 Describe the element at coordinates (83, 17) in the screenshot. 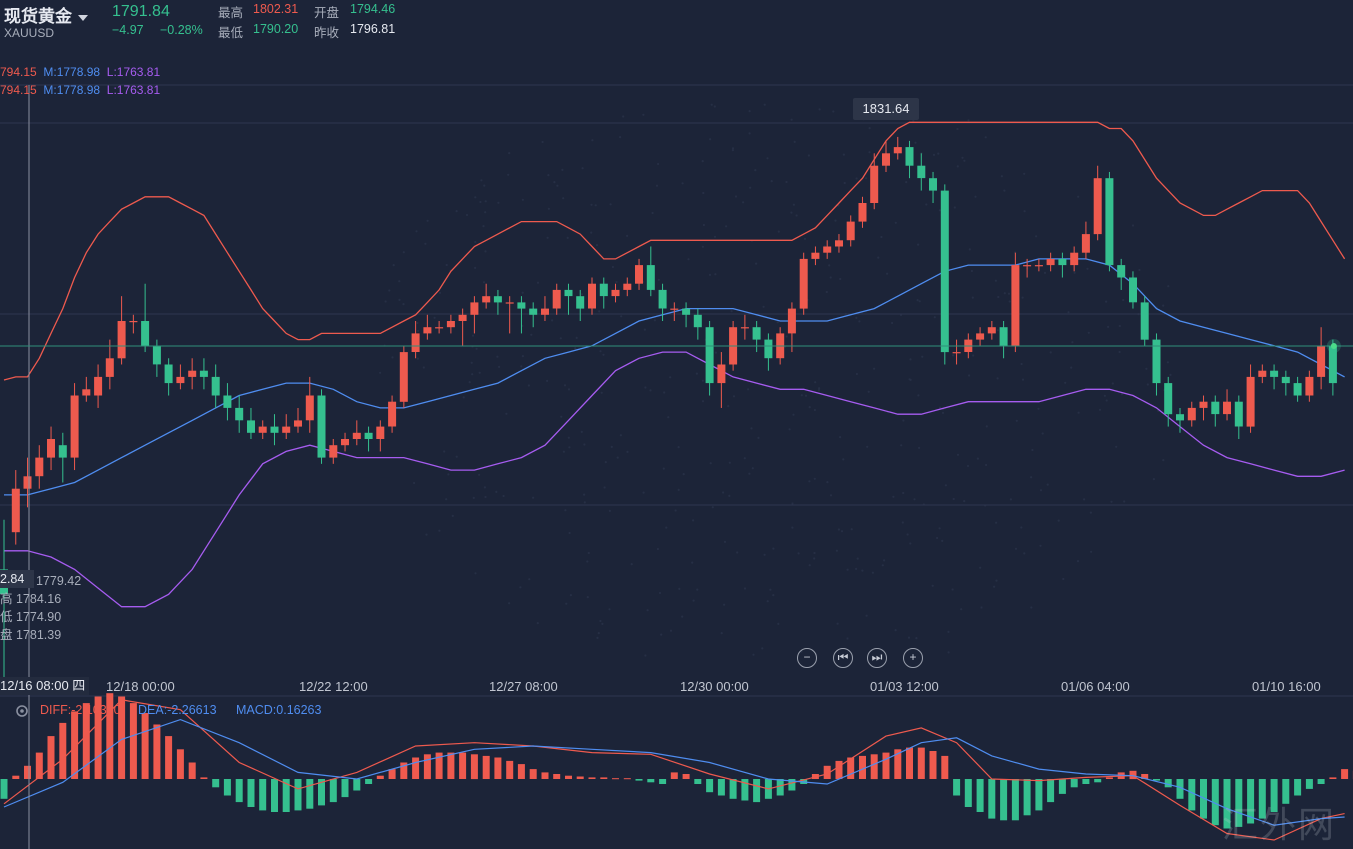

I see `chevron-down-icon` at that location.